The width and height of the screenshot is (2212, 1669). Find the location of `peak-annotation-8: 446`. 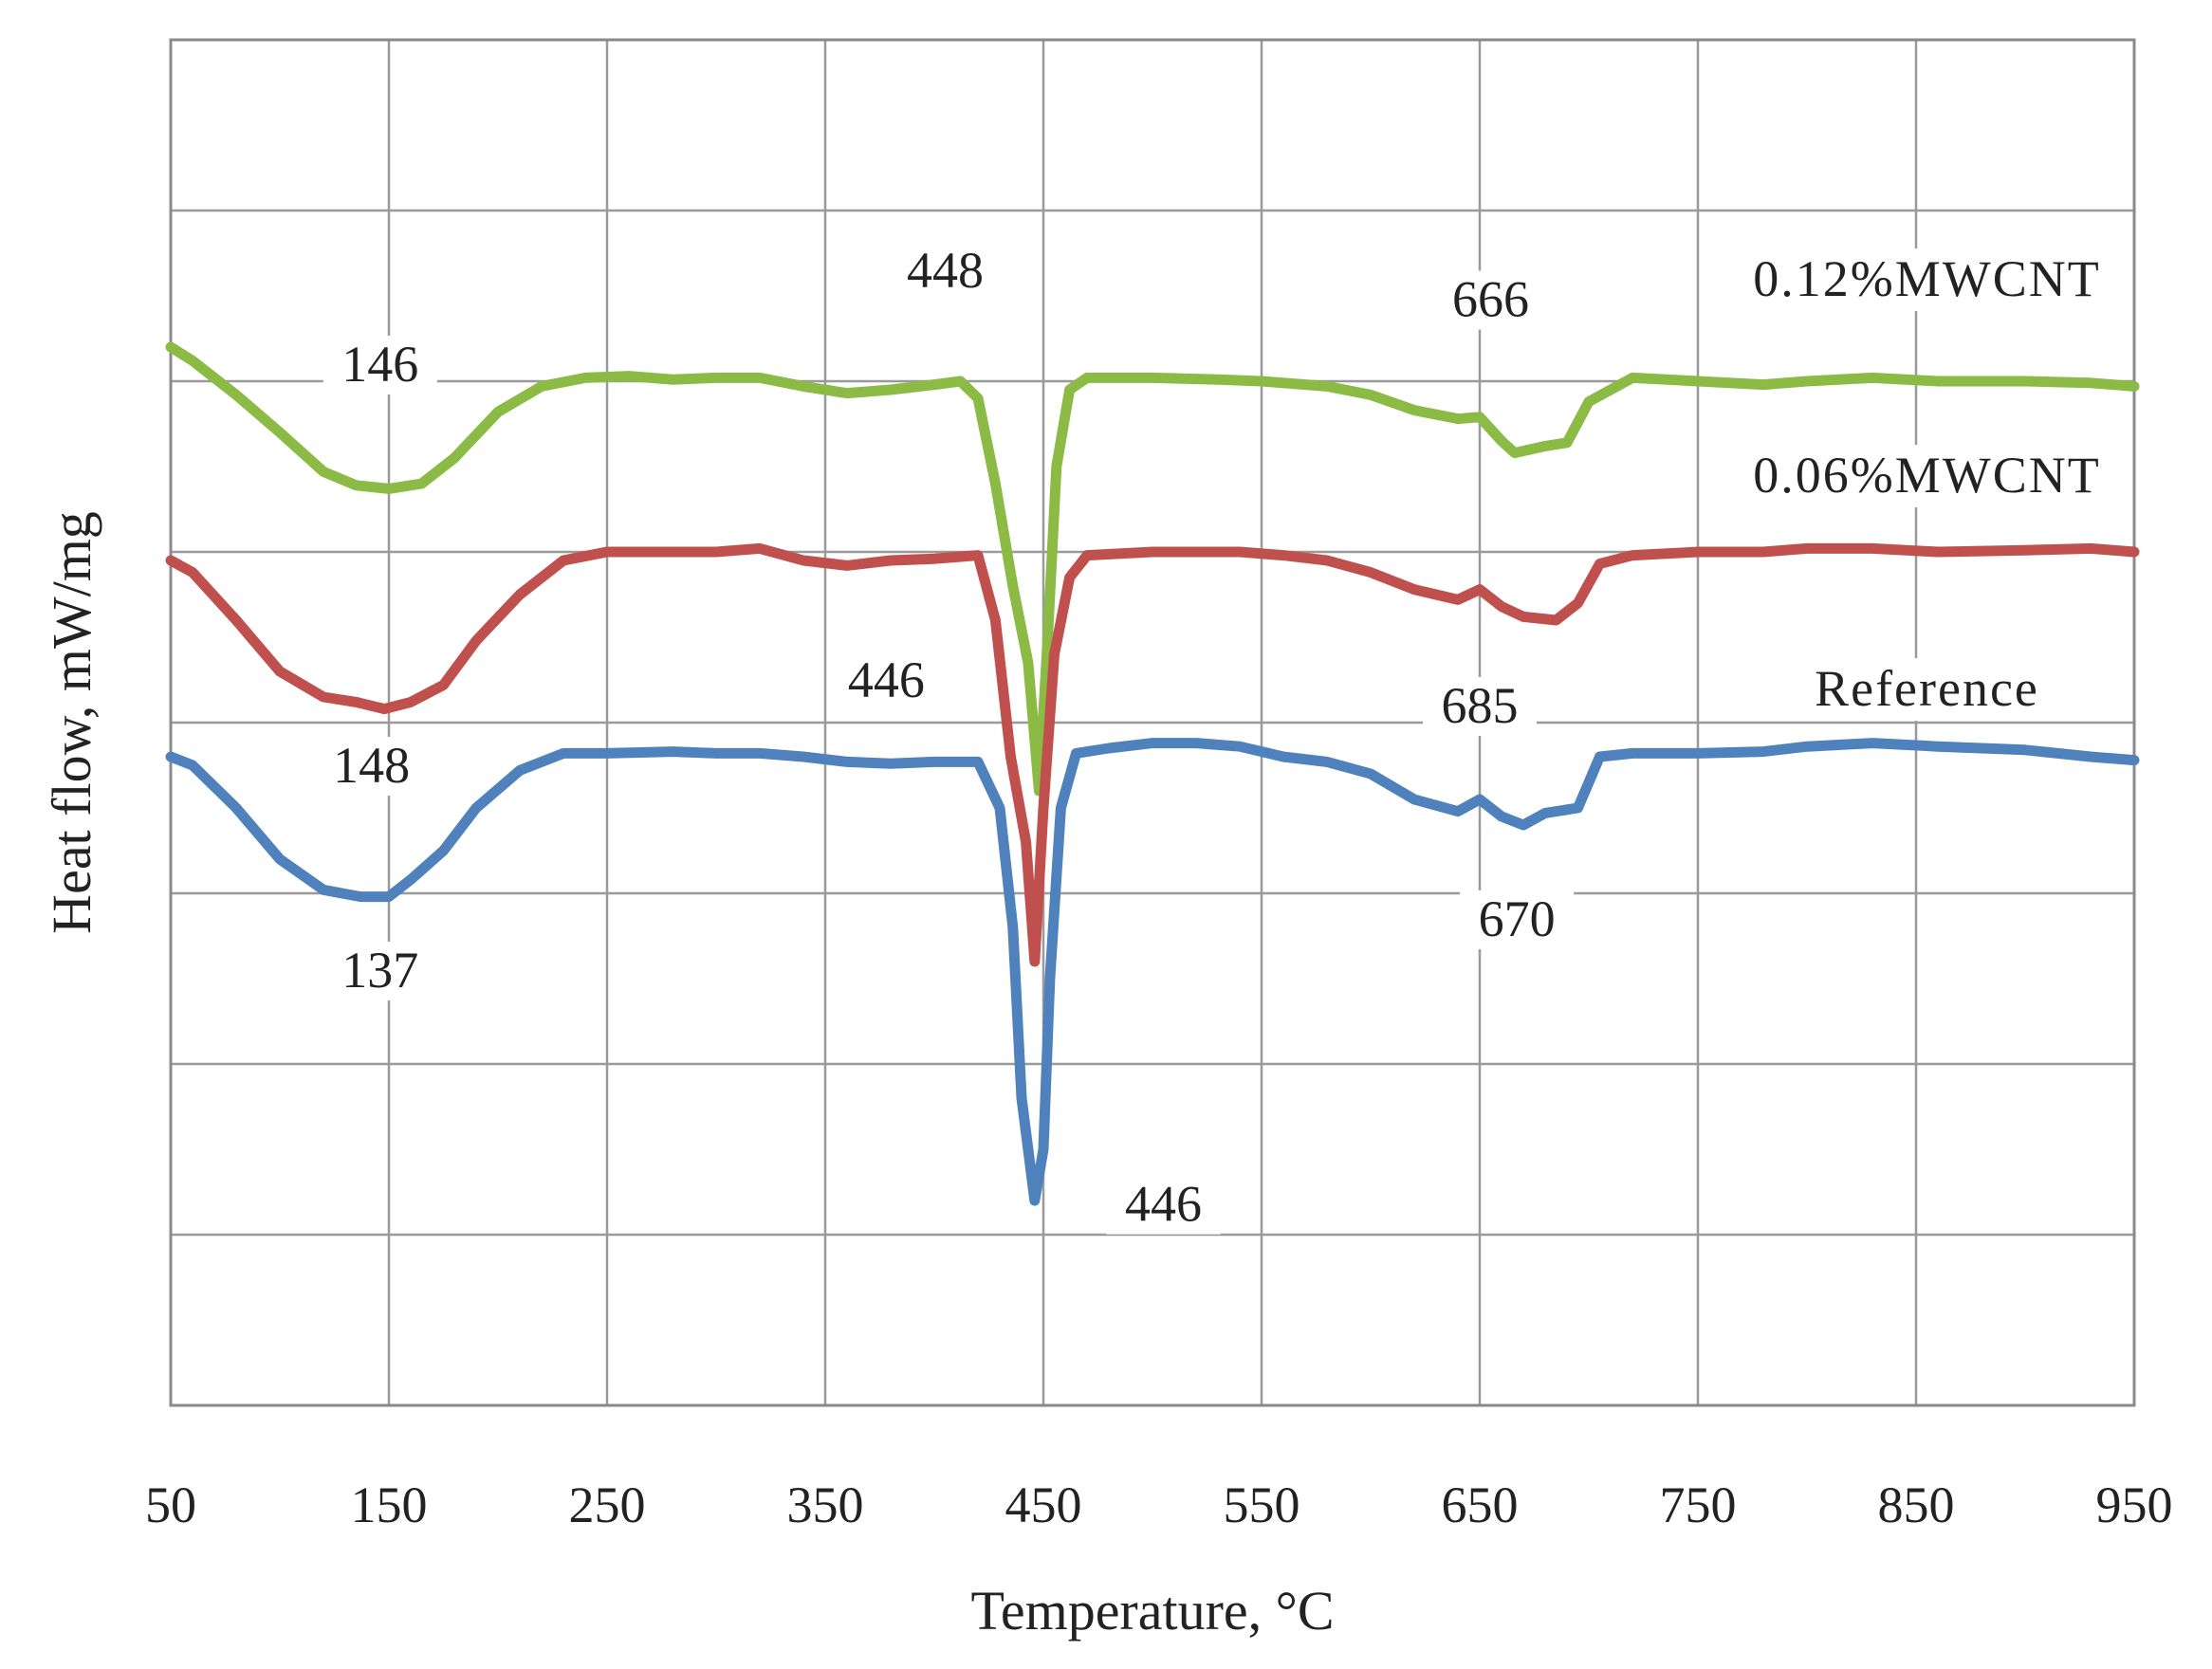

peak-annotation-8: 446 is located at coordinates (1163, 1204).